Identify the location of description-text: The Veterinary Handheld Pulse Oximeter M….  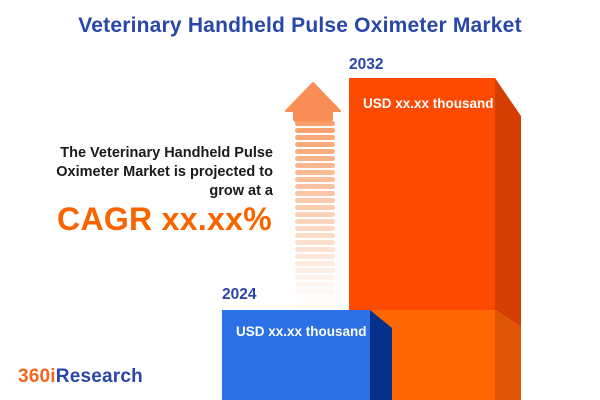
(143, 172).